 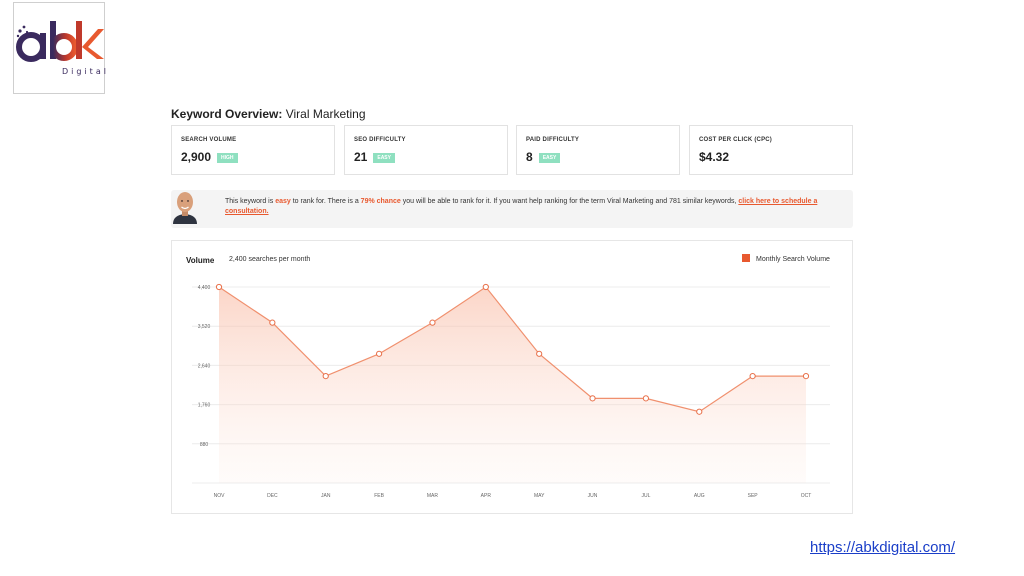 What do you see at coordinates (598, 150) in the screenshot?
I see `paid-difficulty-card: PAID DIFFICULTY 8 EASY` at bounding box center [598, 150].